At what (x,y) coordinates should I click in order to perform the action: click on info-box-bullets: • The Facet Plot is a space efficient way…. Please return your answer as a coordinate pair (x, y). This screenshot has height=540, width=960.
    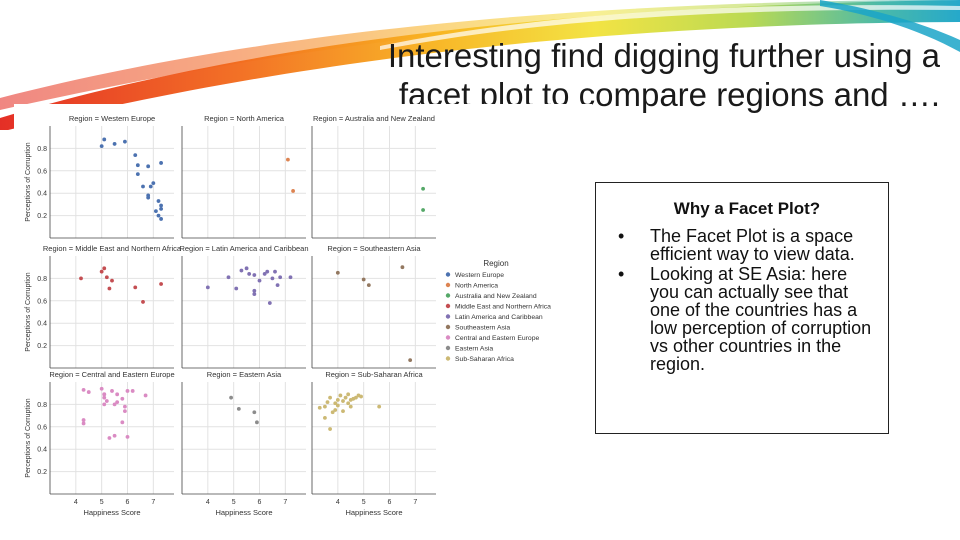
    Looking at the image, I should click on (747, 300).